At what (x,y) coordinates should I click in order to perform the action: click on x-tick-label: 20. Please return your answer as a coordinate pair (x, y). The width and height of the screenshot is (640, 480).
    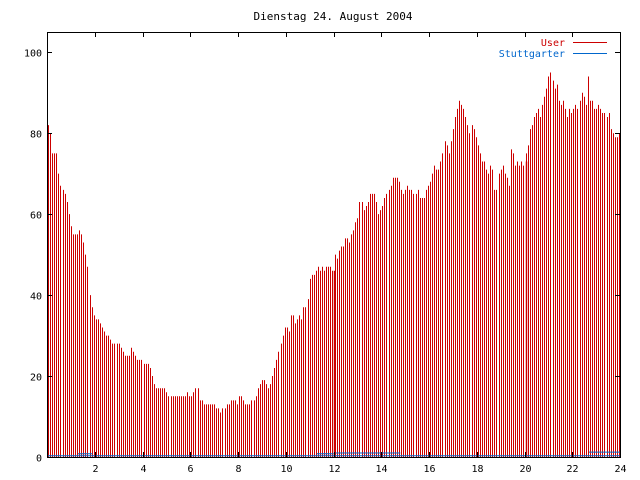
    Looking at the image, I should click on (525, 469).